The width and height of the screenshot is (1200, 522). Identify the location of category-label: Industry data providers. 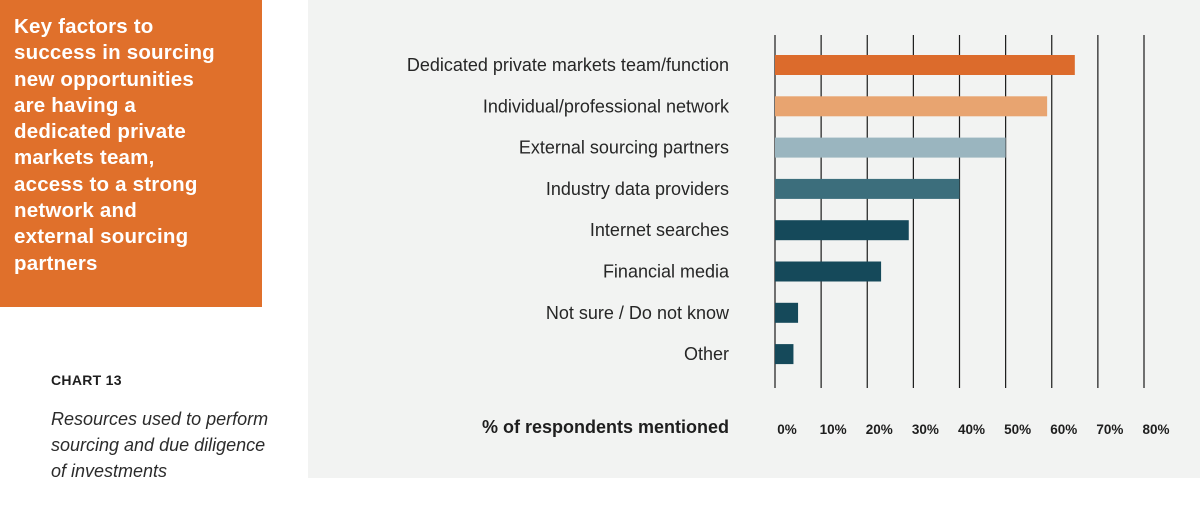
(637, 189).